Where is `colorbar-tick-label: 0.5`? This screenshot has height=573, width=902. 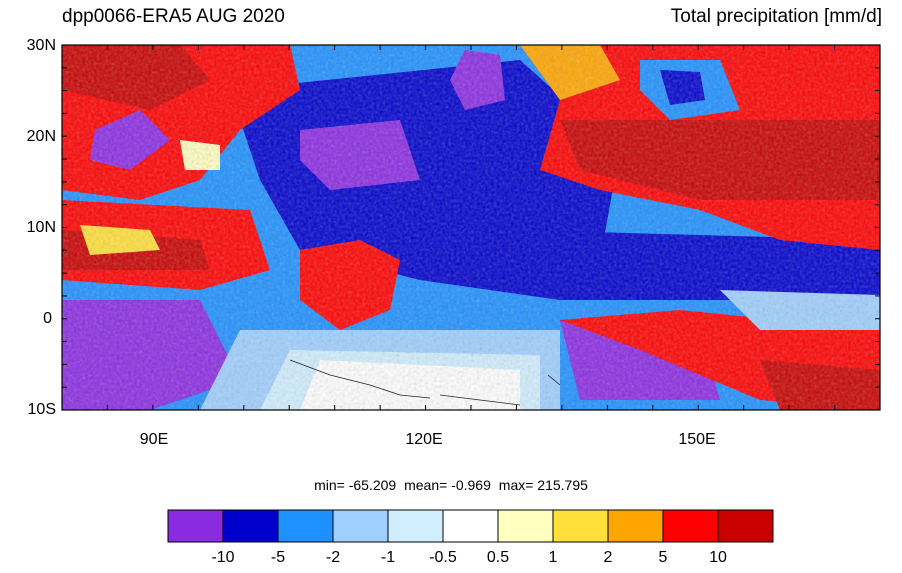 colorbar-tick-label: 0.5 is located at coordinates (498, 557).